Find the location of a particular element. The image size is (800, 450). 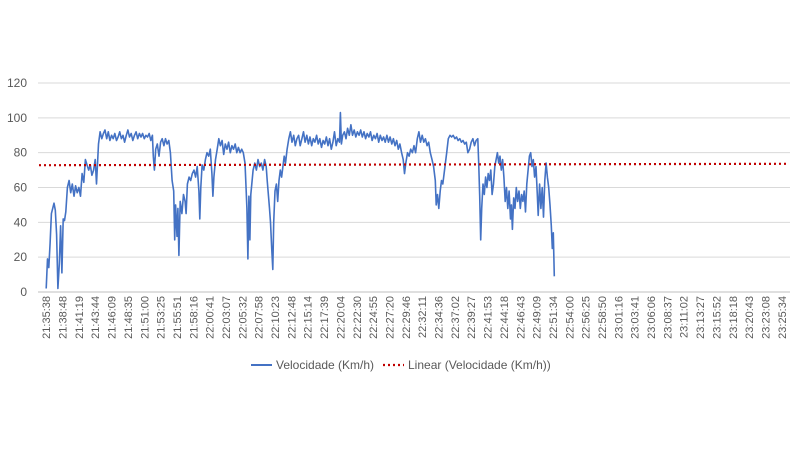

series-line-linear-trend is located at coordinates (414, 164).